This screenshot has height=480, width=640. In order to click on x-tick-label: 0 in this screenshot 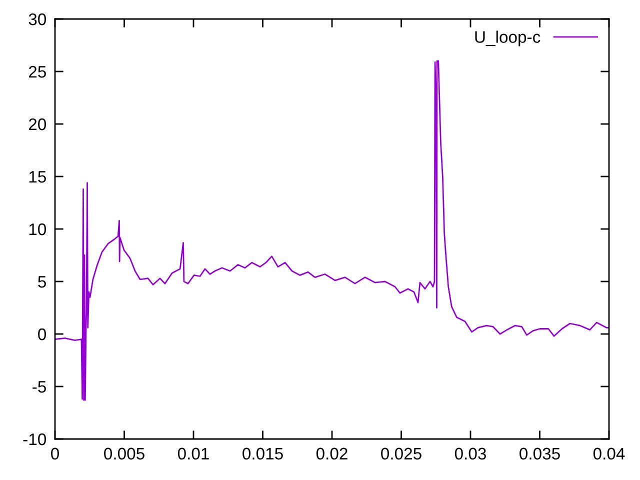, I will do `click(55, 454)`.